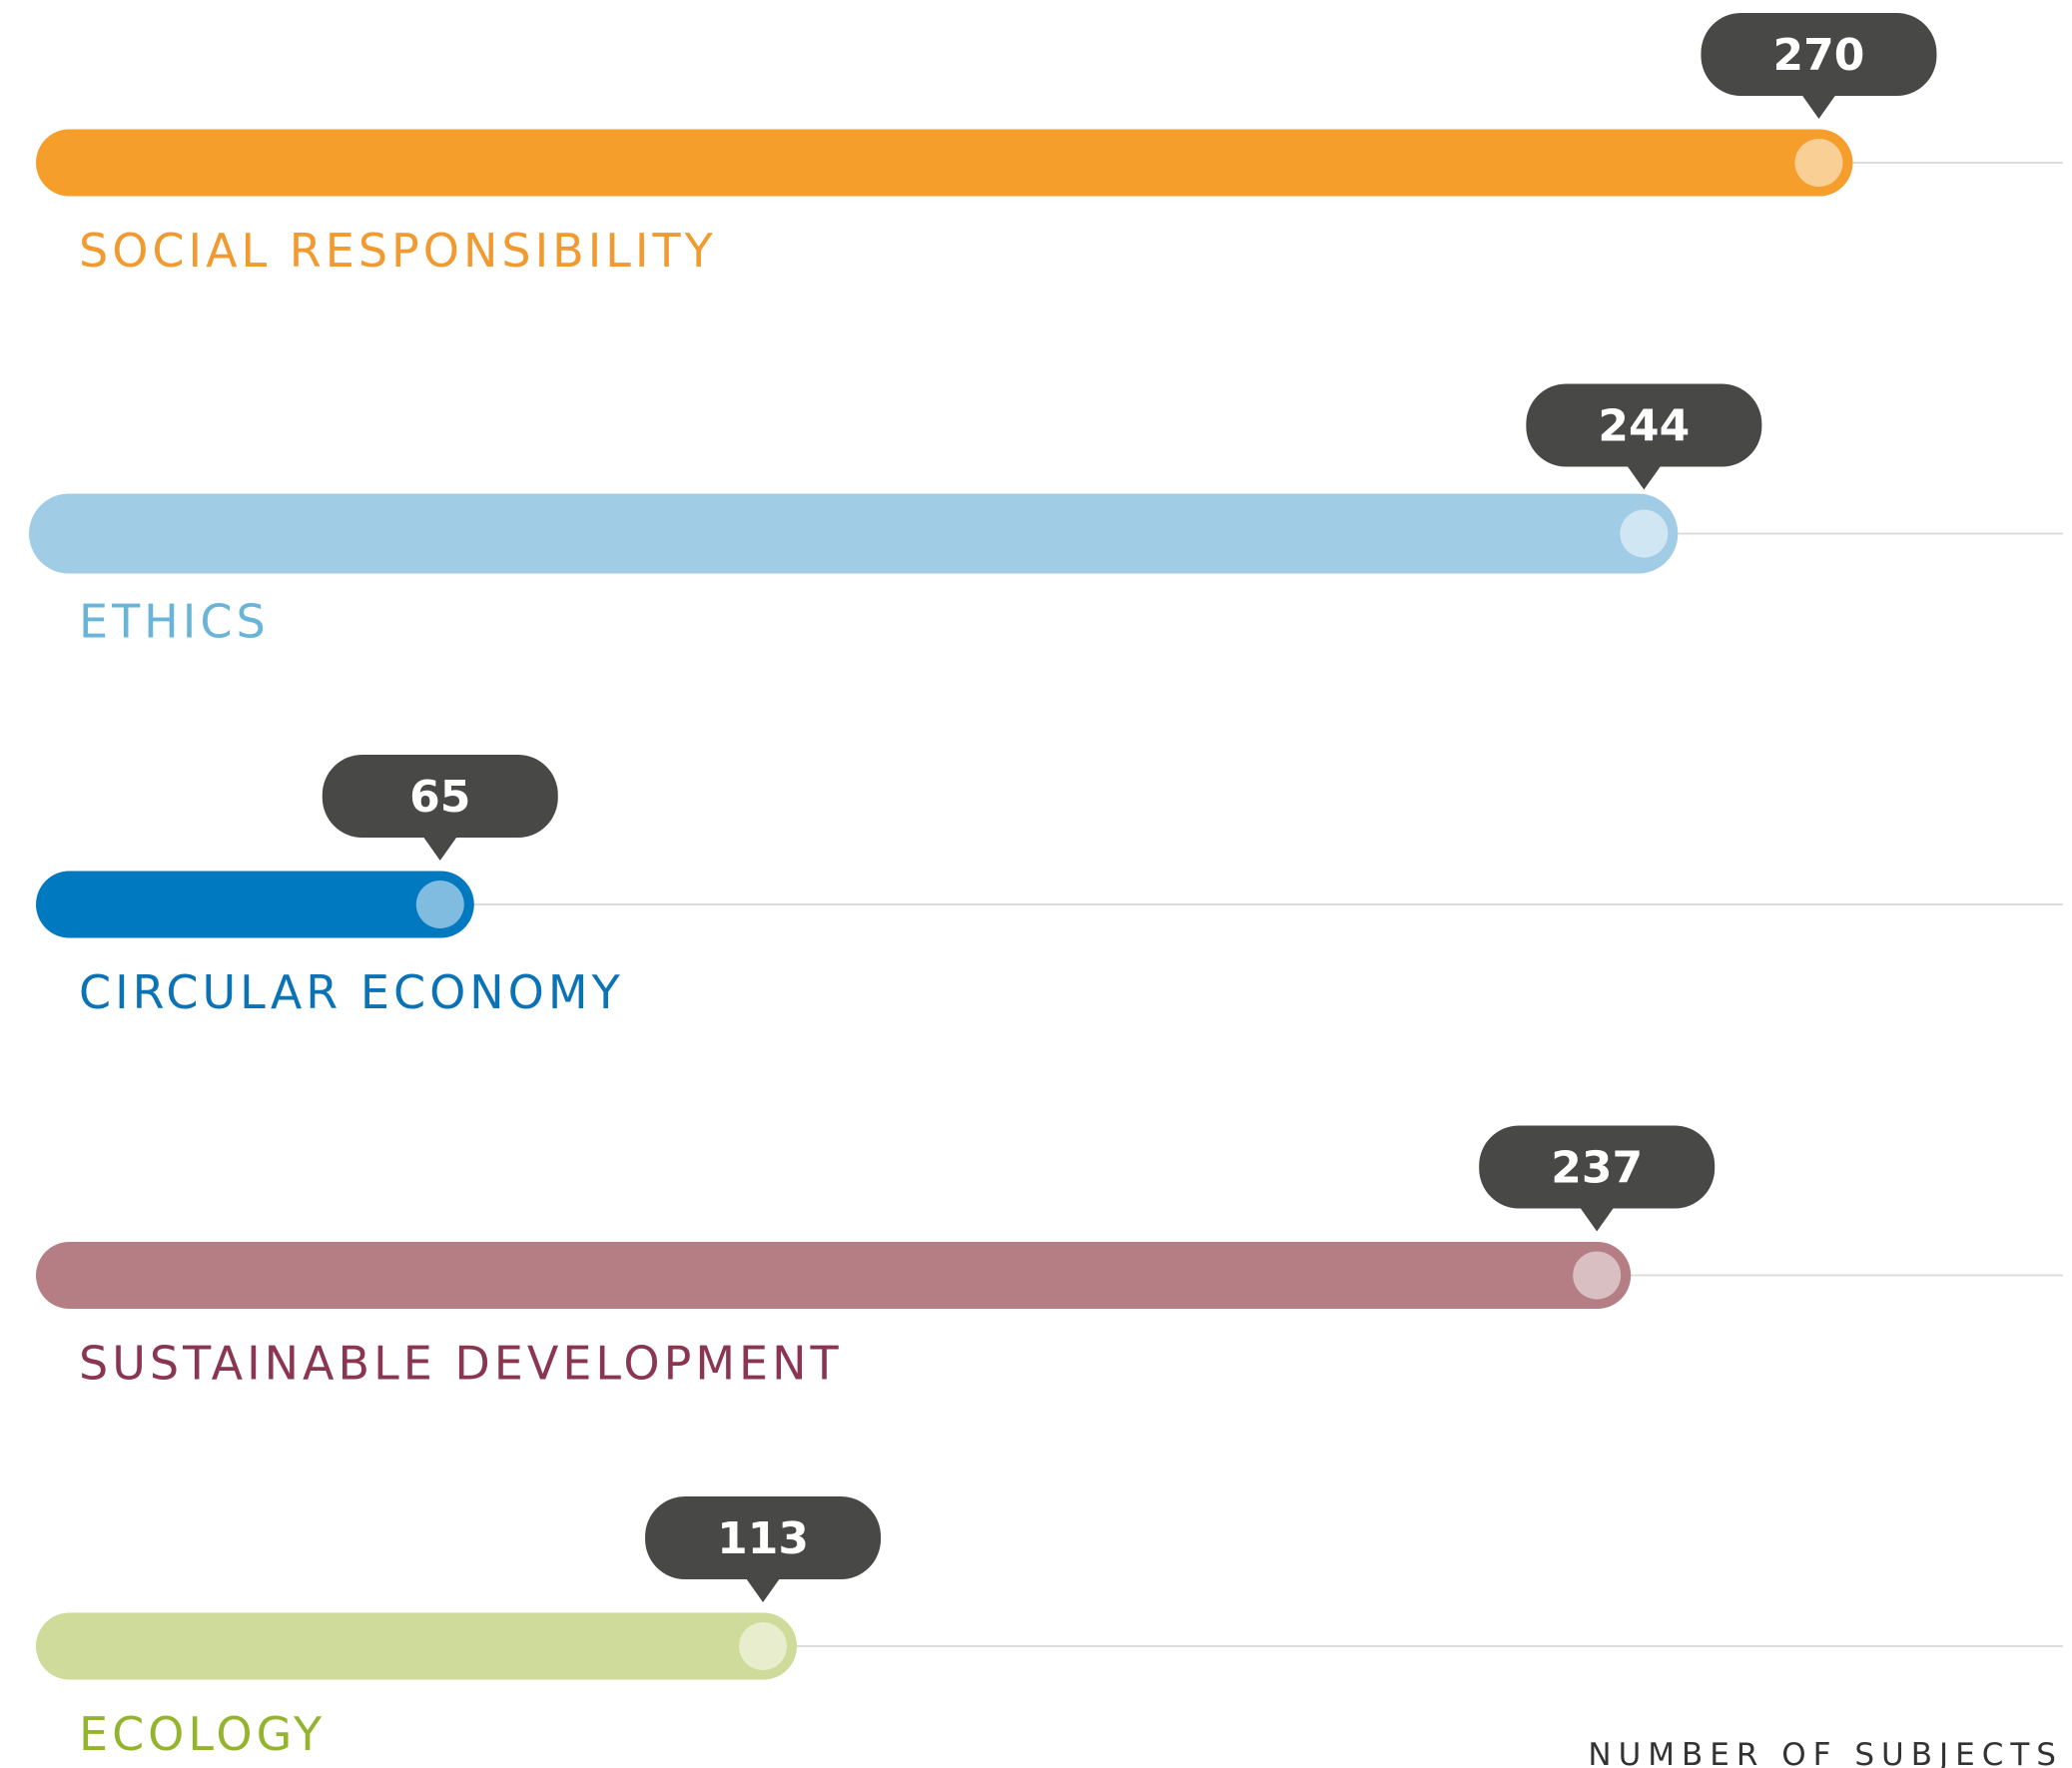 The width and height of the screenshot is (2072, 1768). I want to click on data-label: 65, so click(439, 797).